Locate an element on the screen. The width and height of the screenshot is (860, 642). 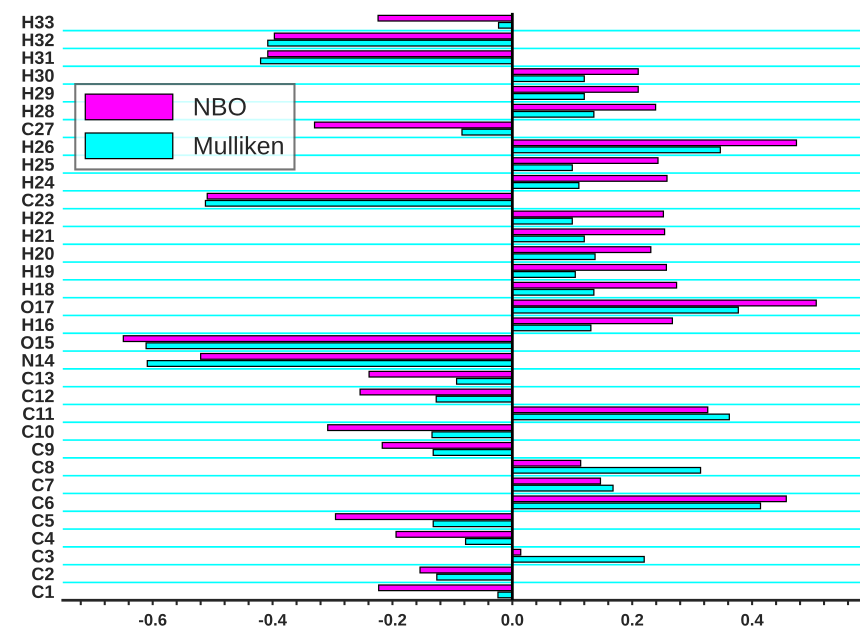
y-tick-label: C8 is located at coordinates (43, 467).